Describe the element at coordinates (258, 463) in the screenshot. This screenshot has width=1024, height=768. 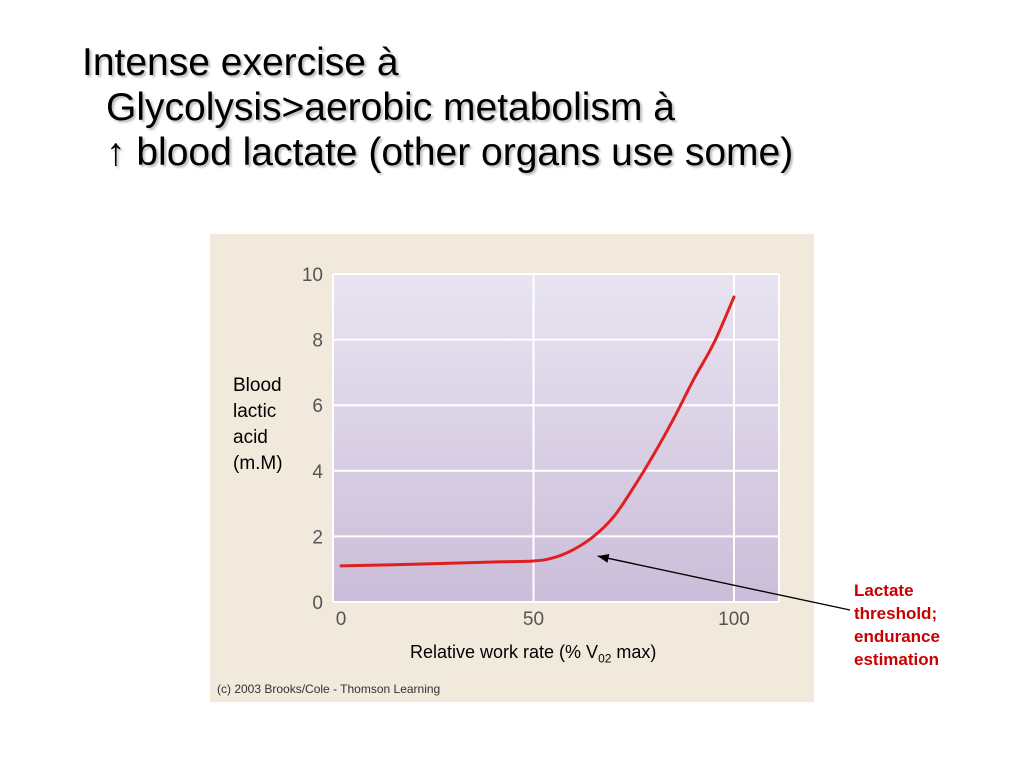
I see `y-axis-label-line: (m.M)` at that location.